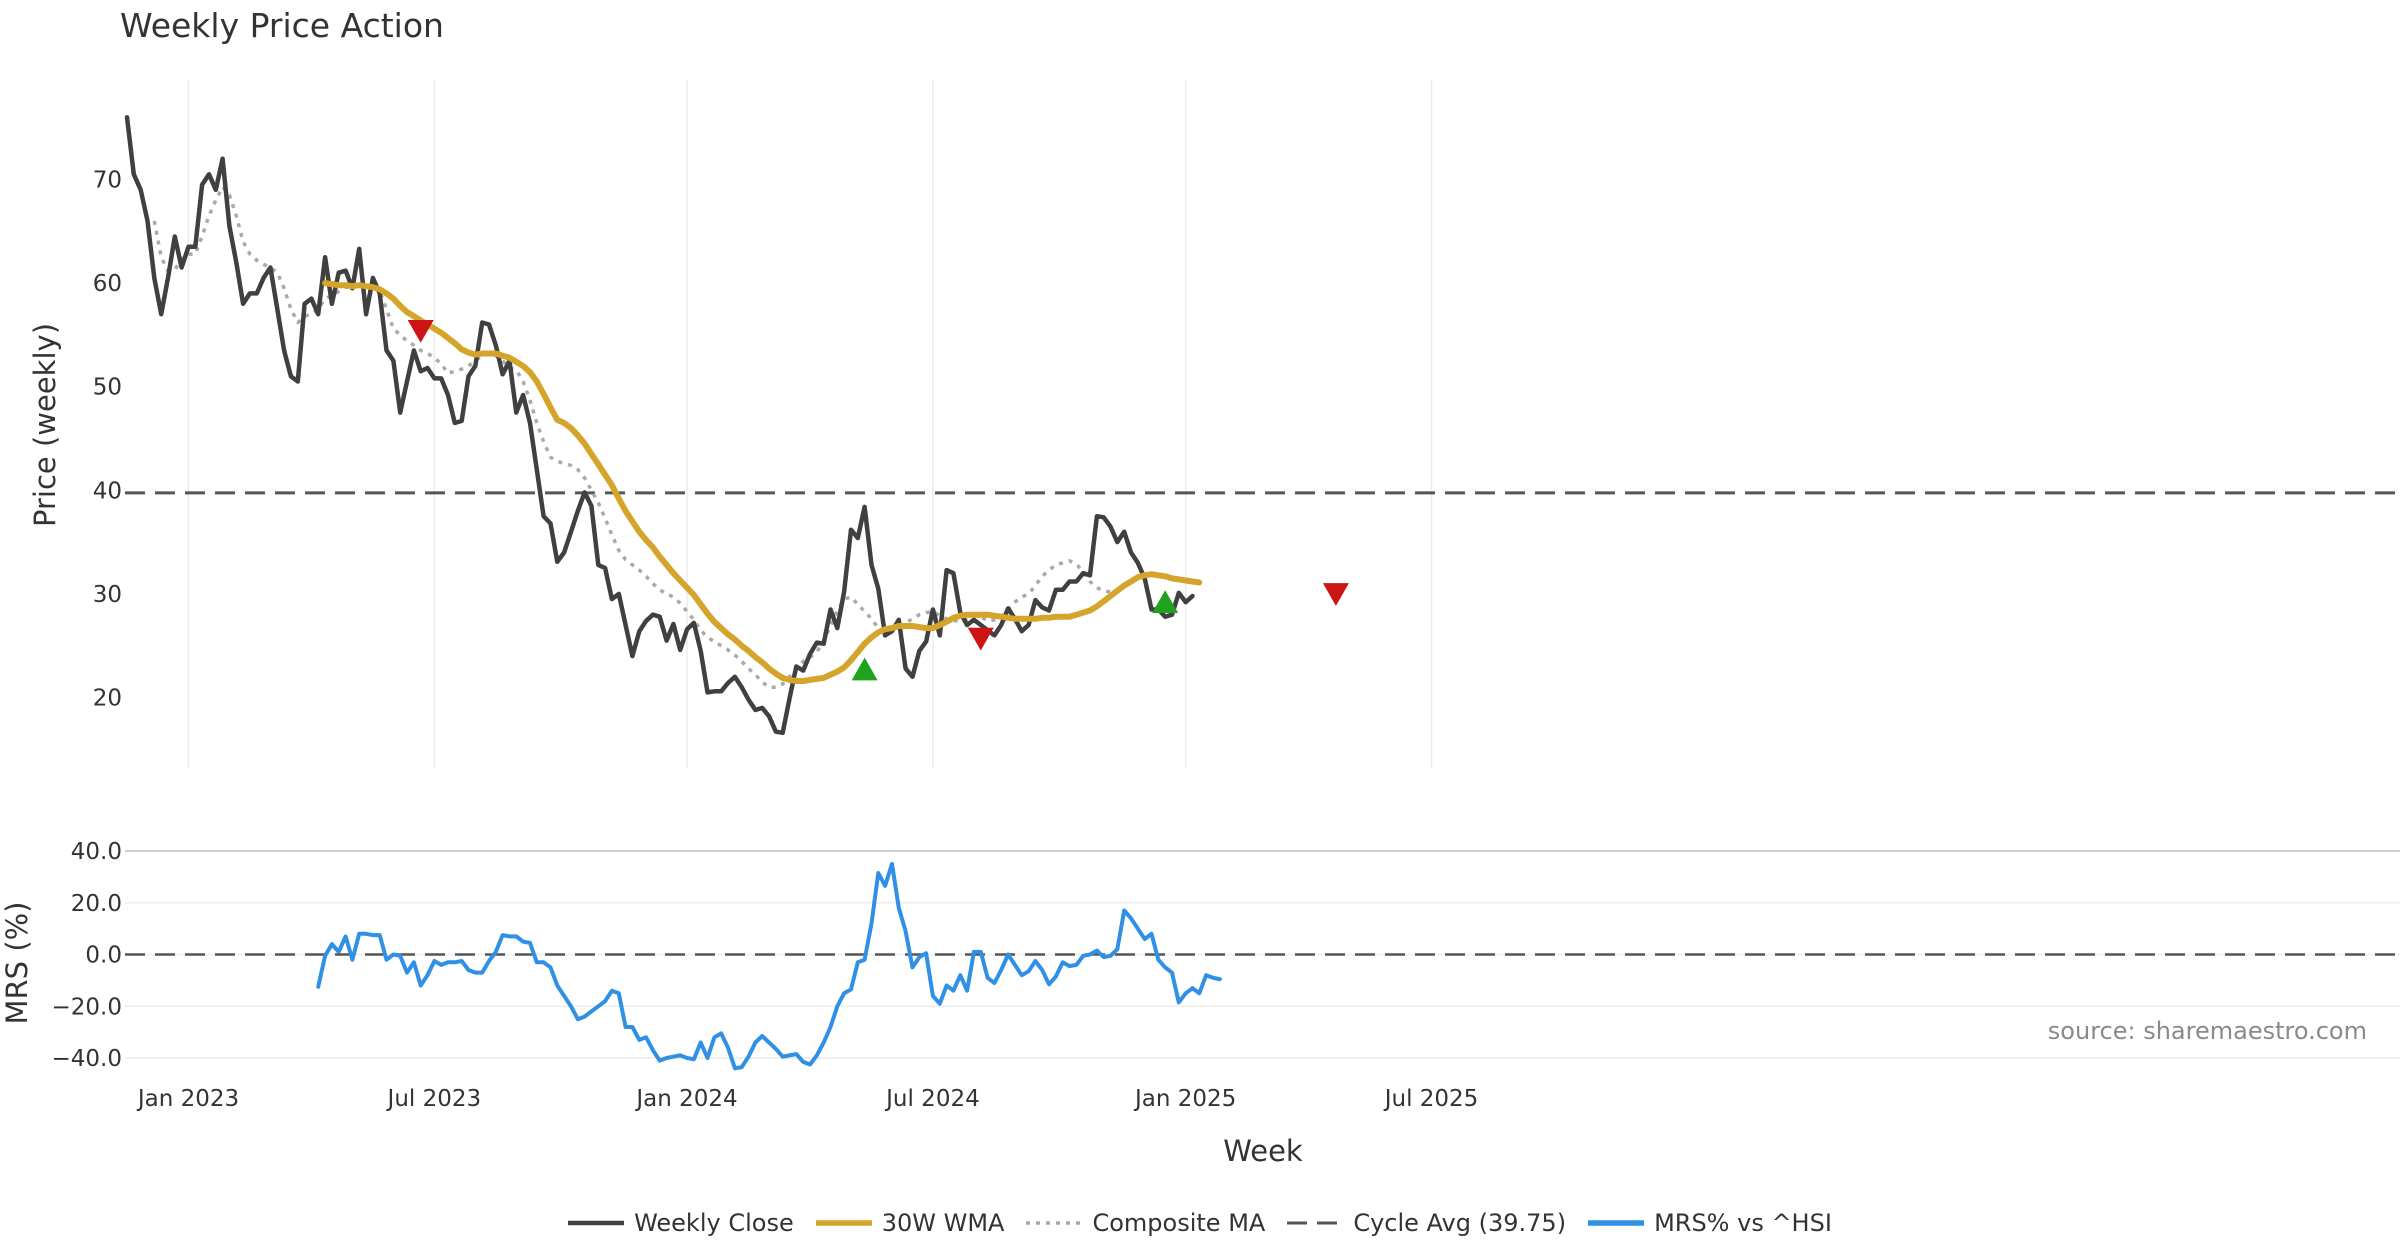 The width and height of the screenshot is (2400, 1260). Describe the element at coordinates (762, 482) in the screenshot. I see `wma-line` at that location.